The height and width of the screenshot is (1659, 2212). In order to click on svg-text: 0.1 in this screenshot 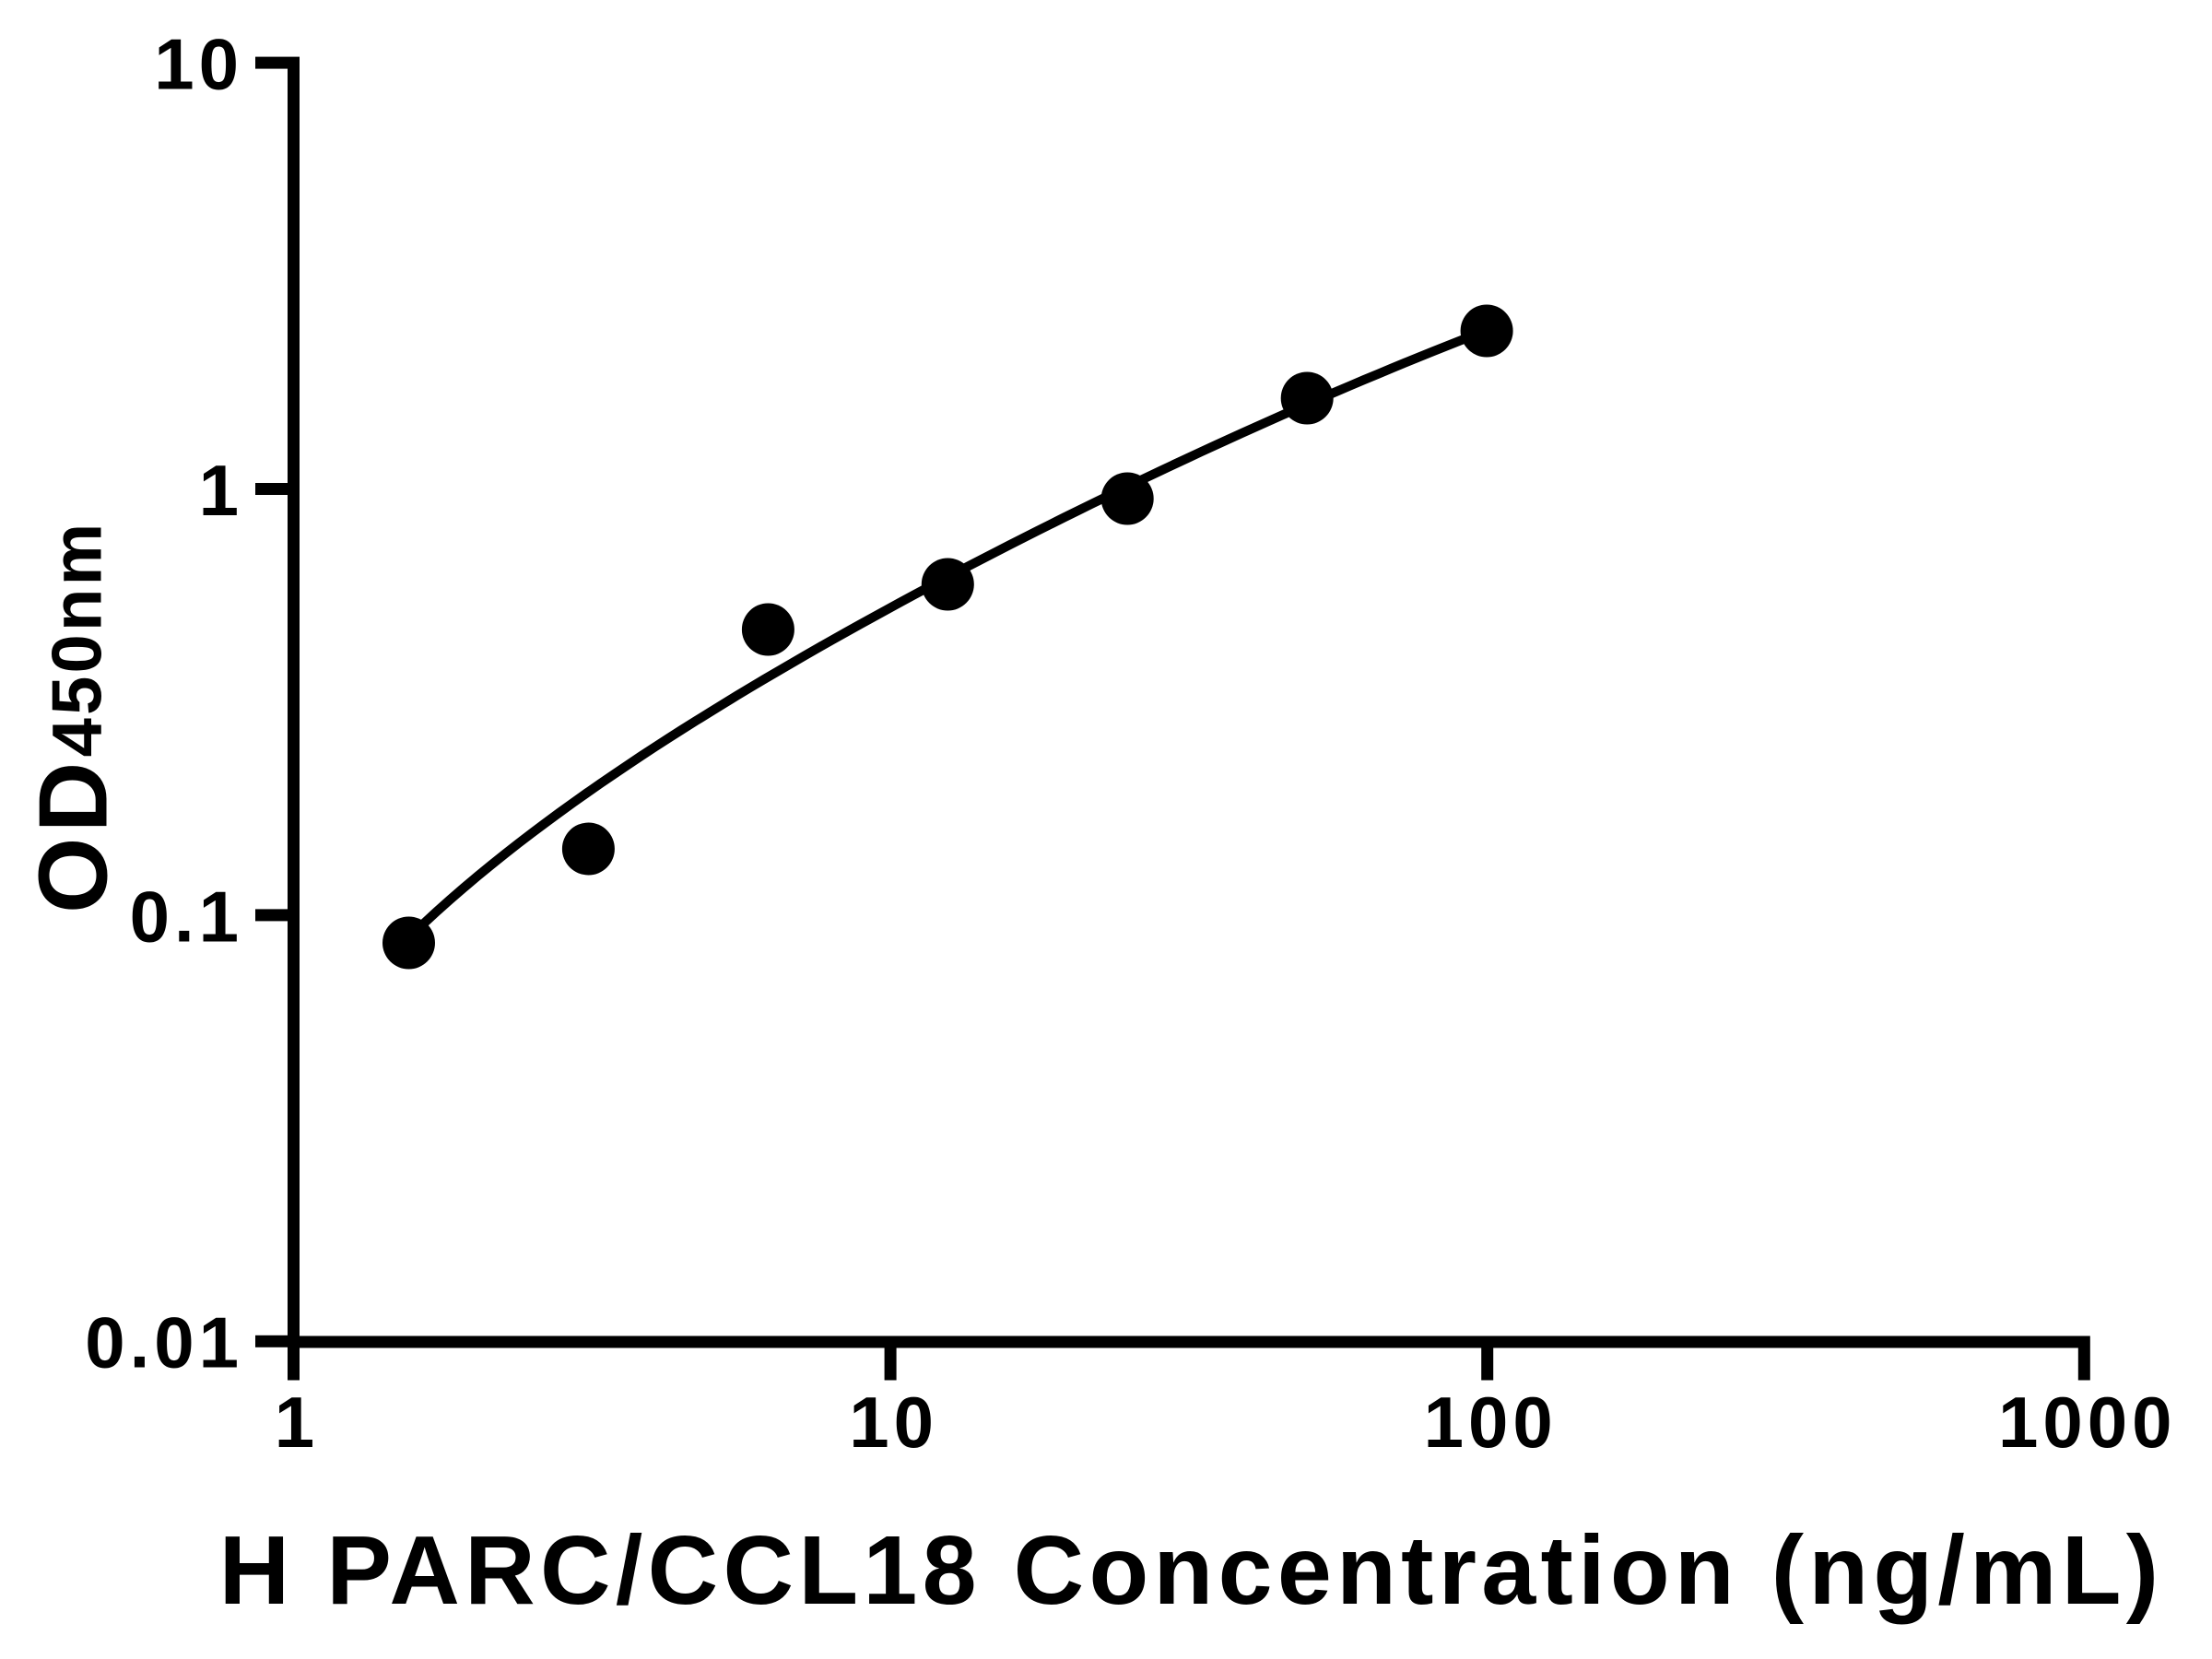, I will do `click(186, 916)`.